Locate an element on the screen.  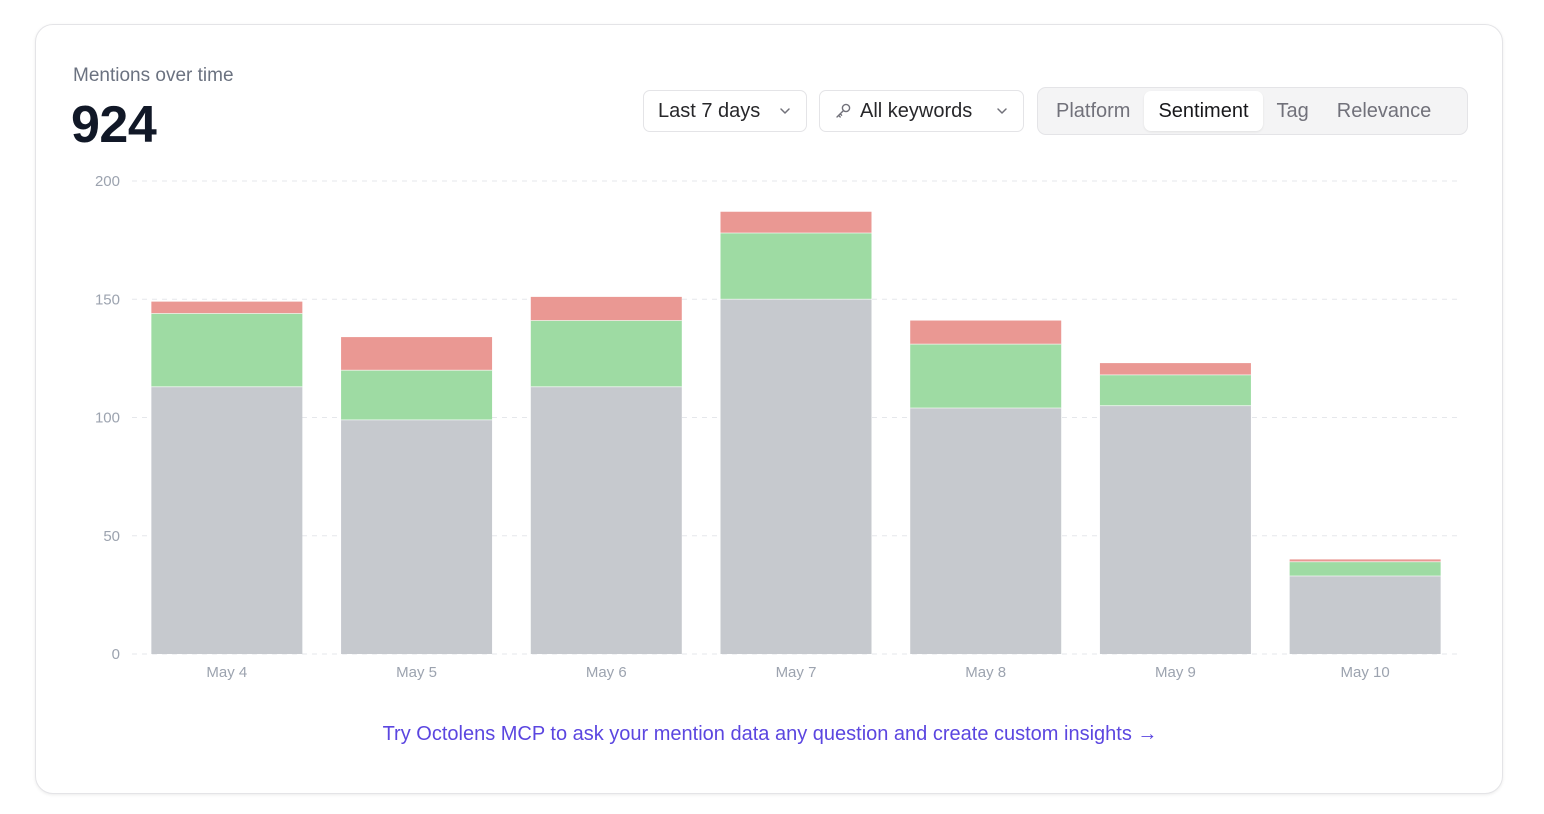
date-range-dropdown: Last 7 days is located at coordinates (725, 111).